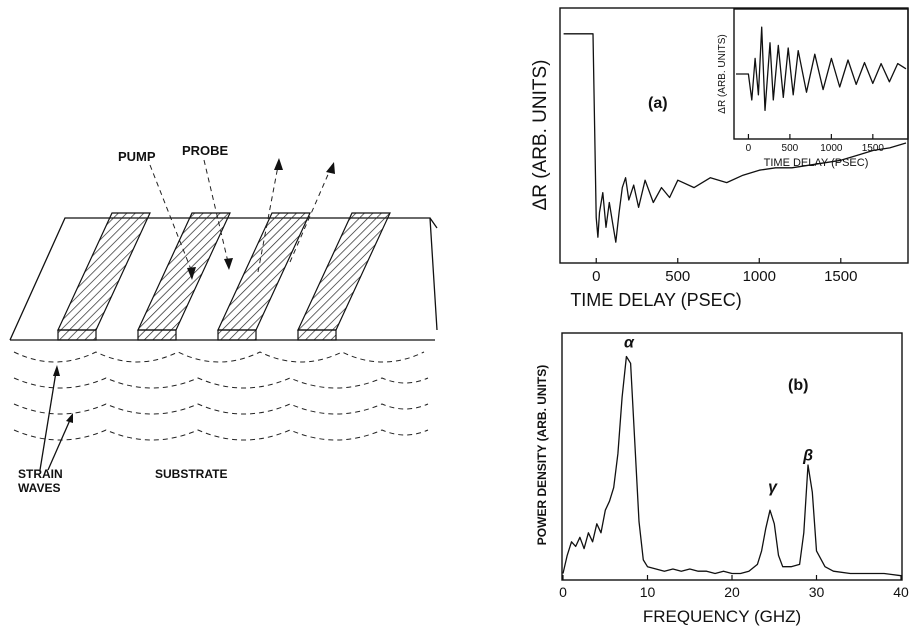 The height and width of the screenshot is (628, 912). What do you see at coordinates (221, 396) in the screenshot?
I see `strain-waves` at bounding box center [221, 396].